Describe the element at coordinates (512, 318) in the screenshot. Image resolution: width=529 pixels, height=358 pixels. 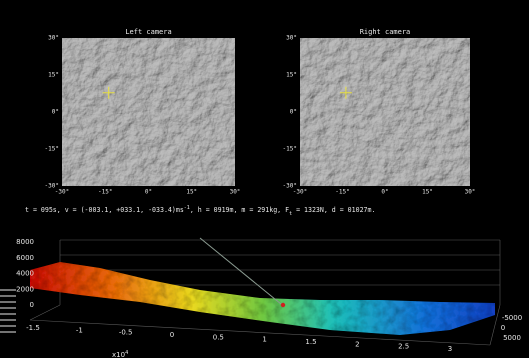
I see `y-tick-label: -5000` at that location.